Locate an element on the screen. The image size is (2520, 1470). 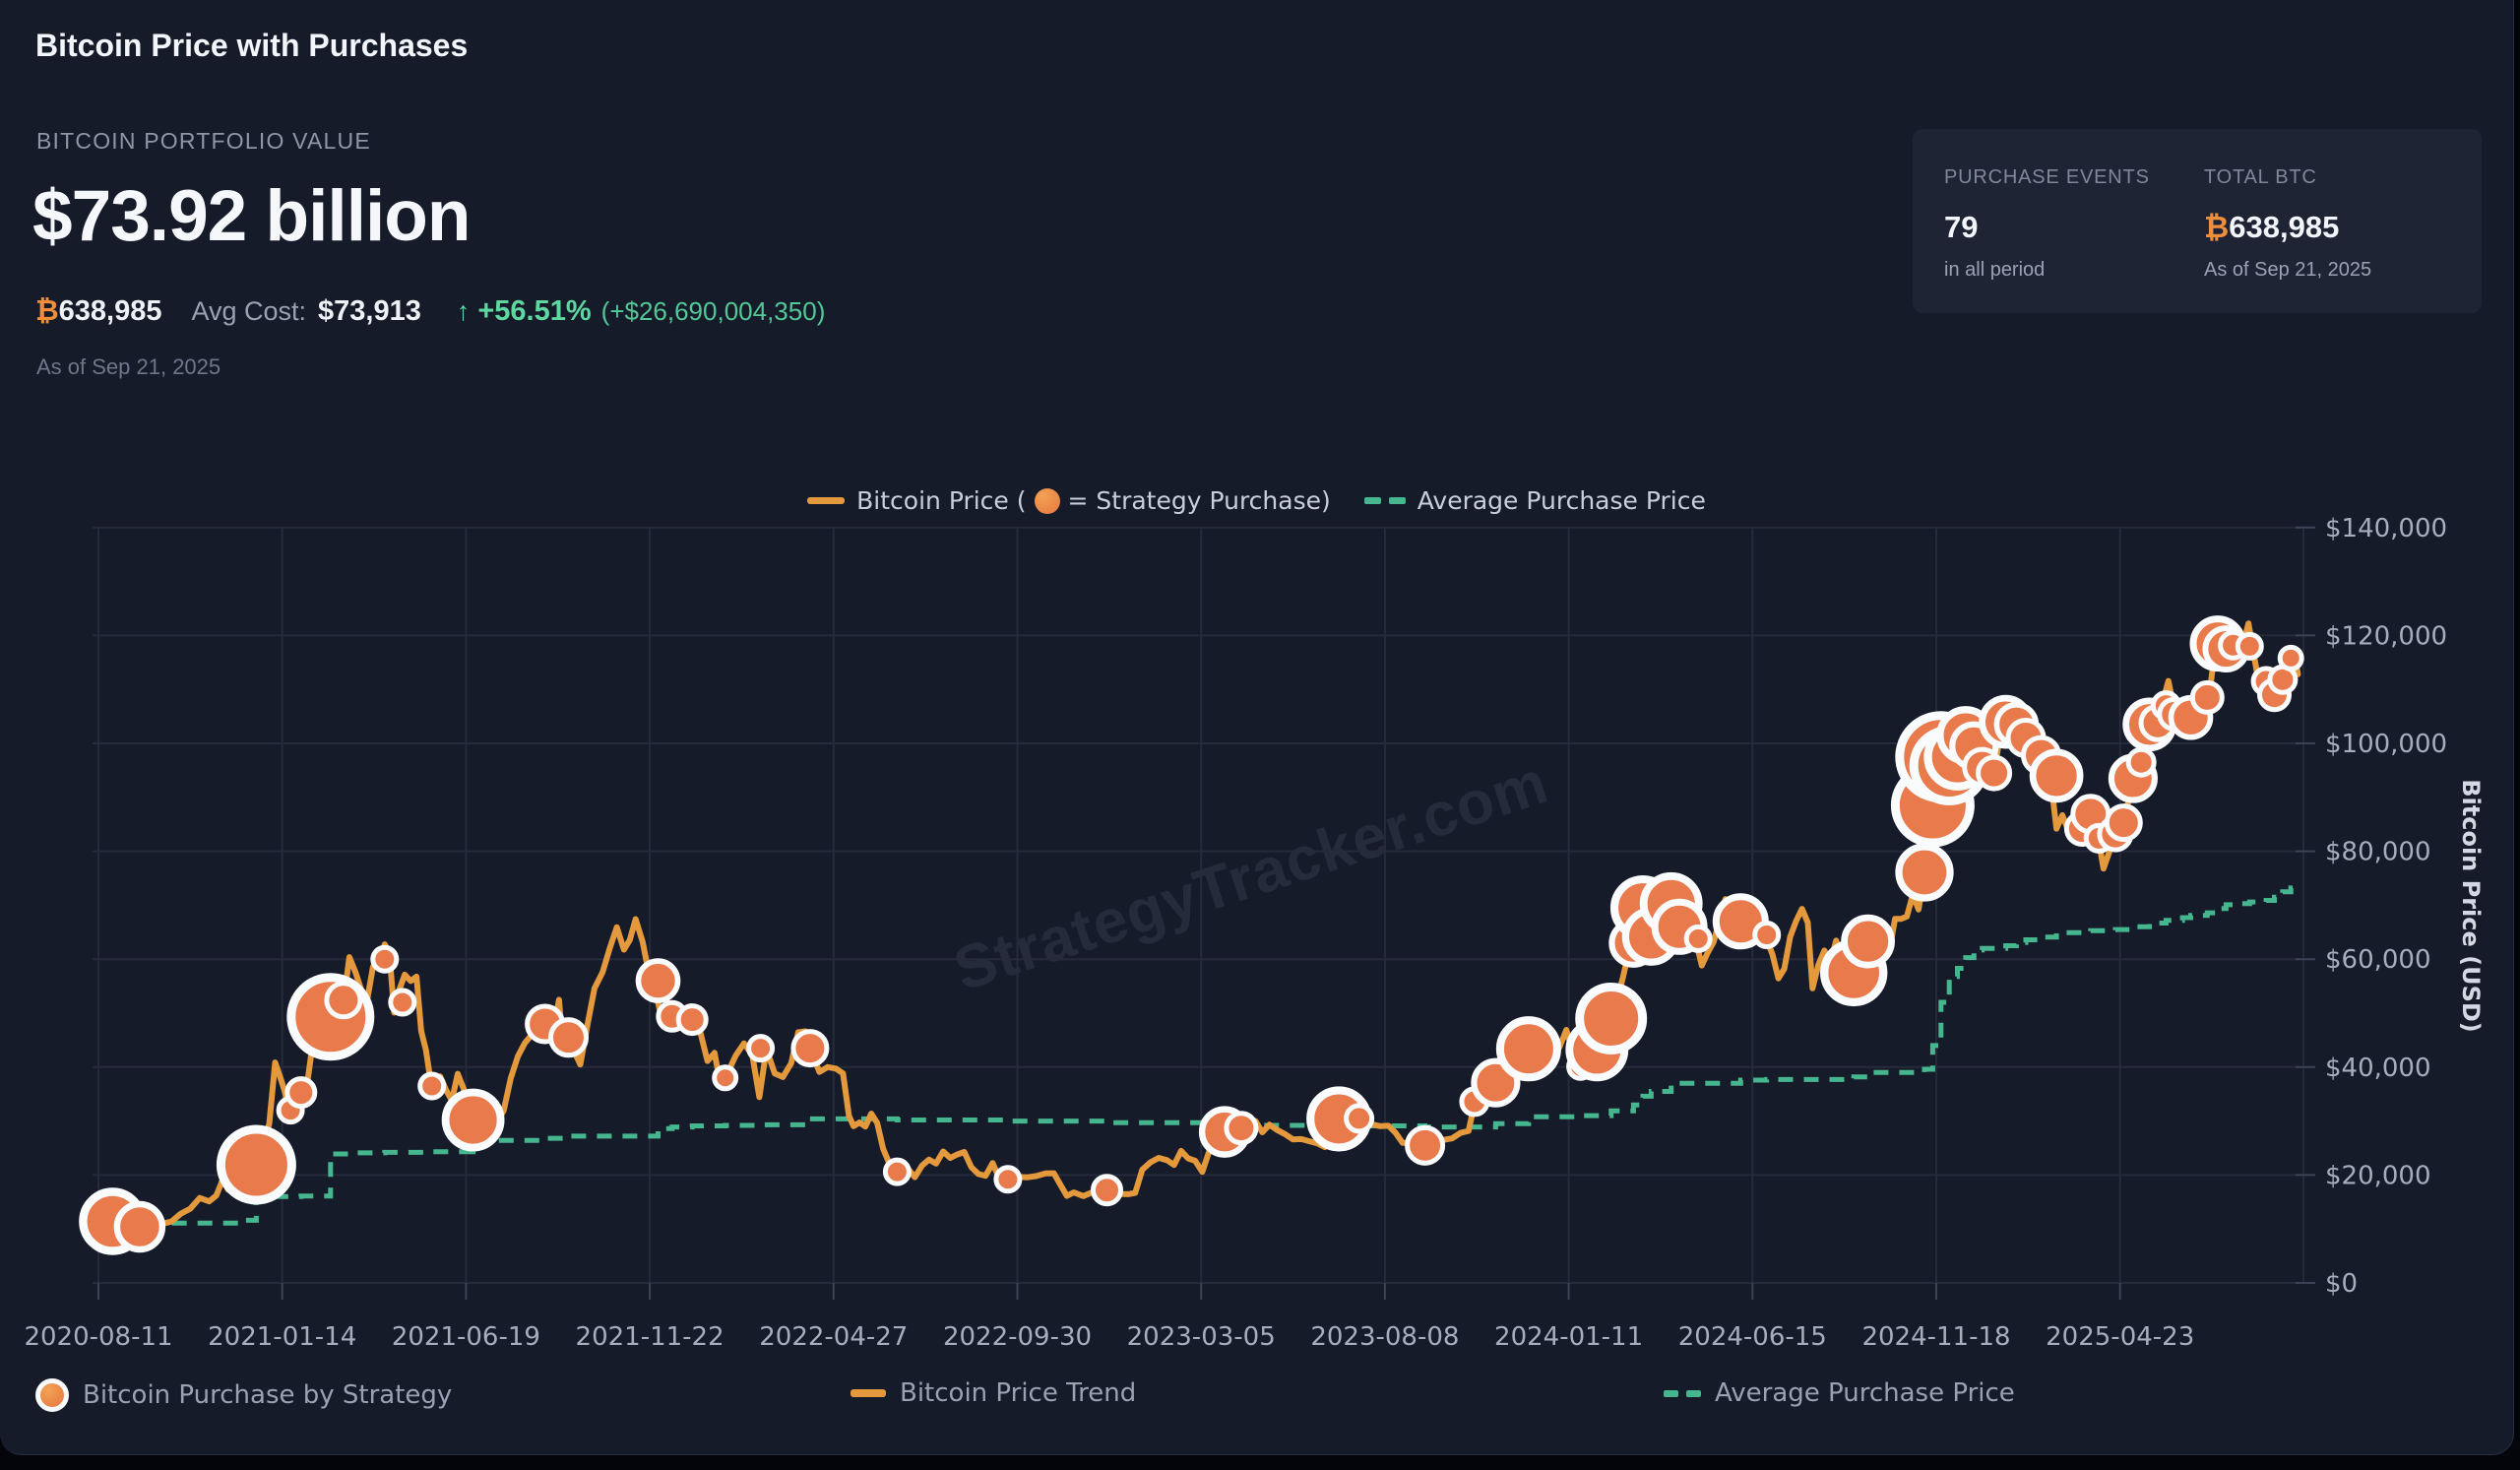
y-tick-label: $60,000 is located at coordinates (2378, 960).